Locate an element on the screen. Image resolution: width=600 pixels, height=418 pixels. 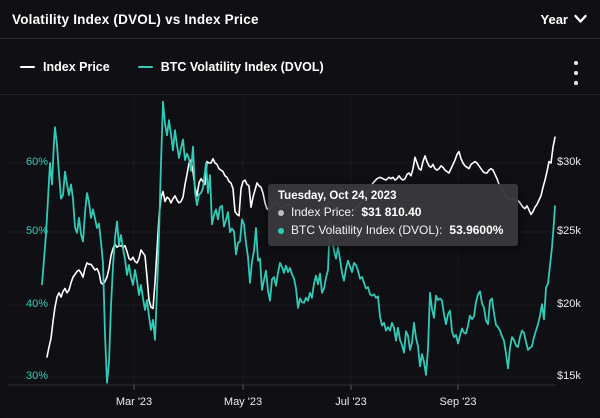
legend-item-dvol: BTC Volatility Index (DVOL) is located at coordinates (230, 67).